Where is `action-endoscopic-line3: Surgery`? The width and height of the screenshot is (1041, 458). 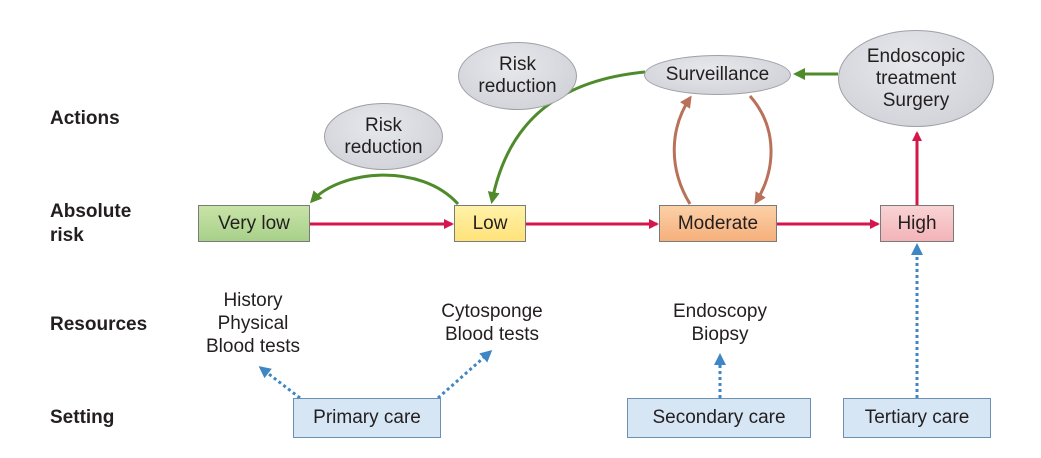 action-endoscopic-line3: Surgery is located at coordinates (916, 100).